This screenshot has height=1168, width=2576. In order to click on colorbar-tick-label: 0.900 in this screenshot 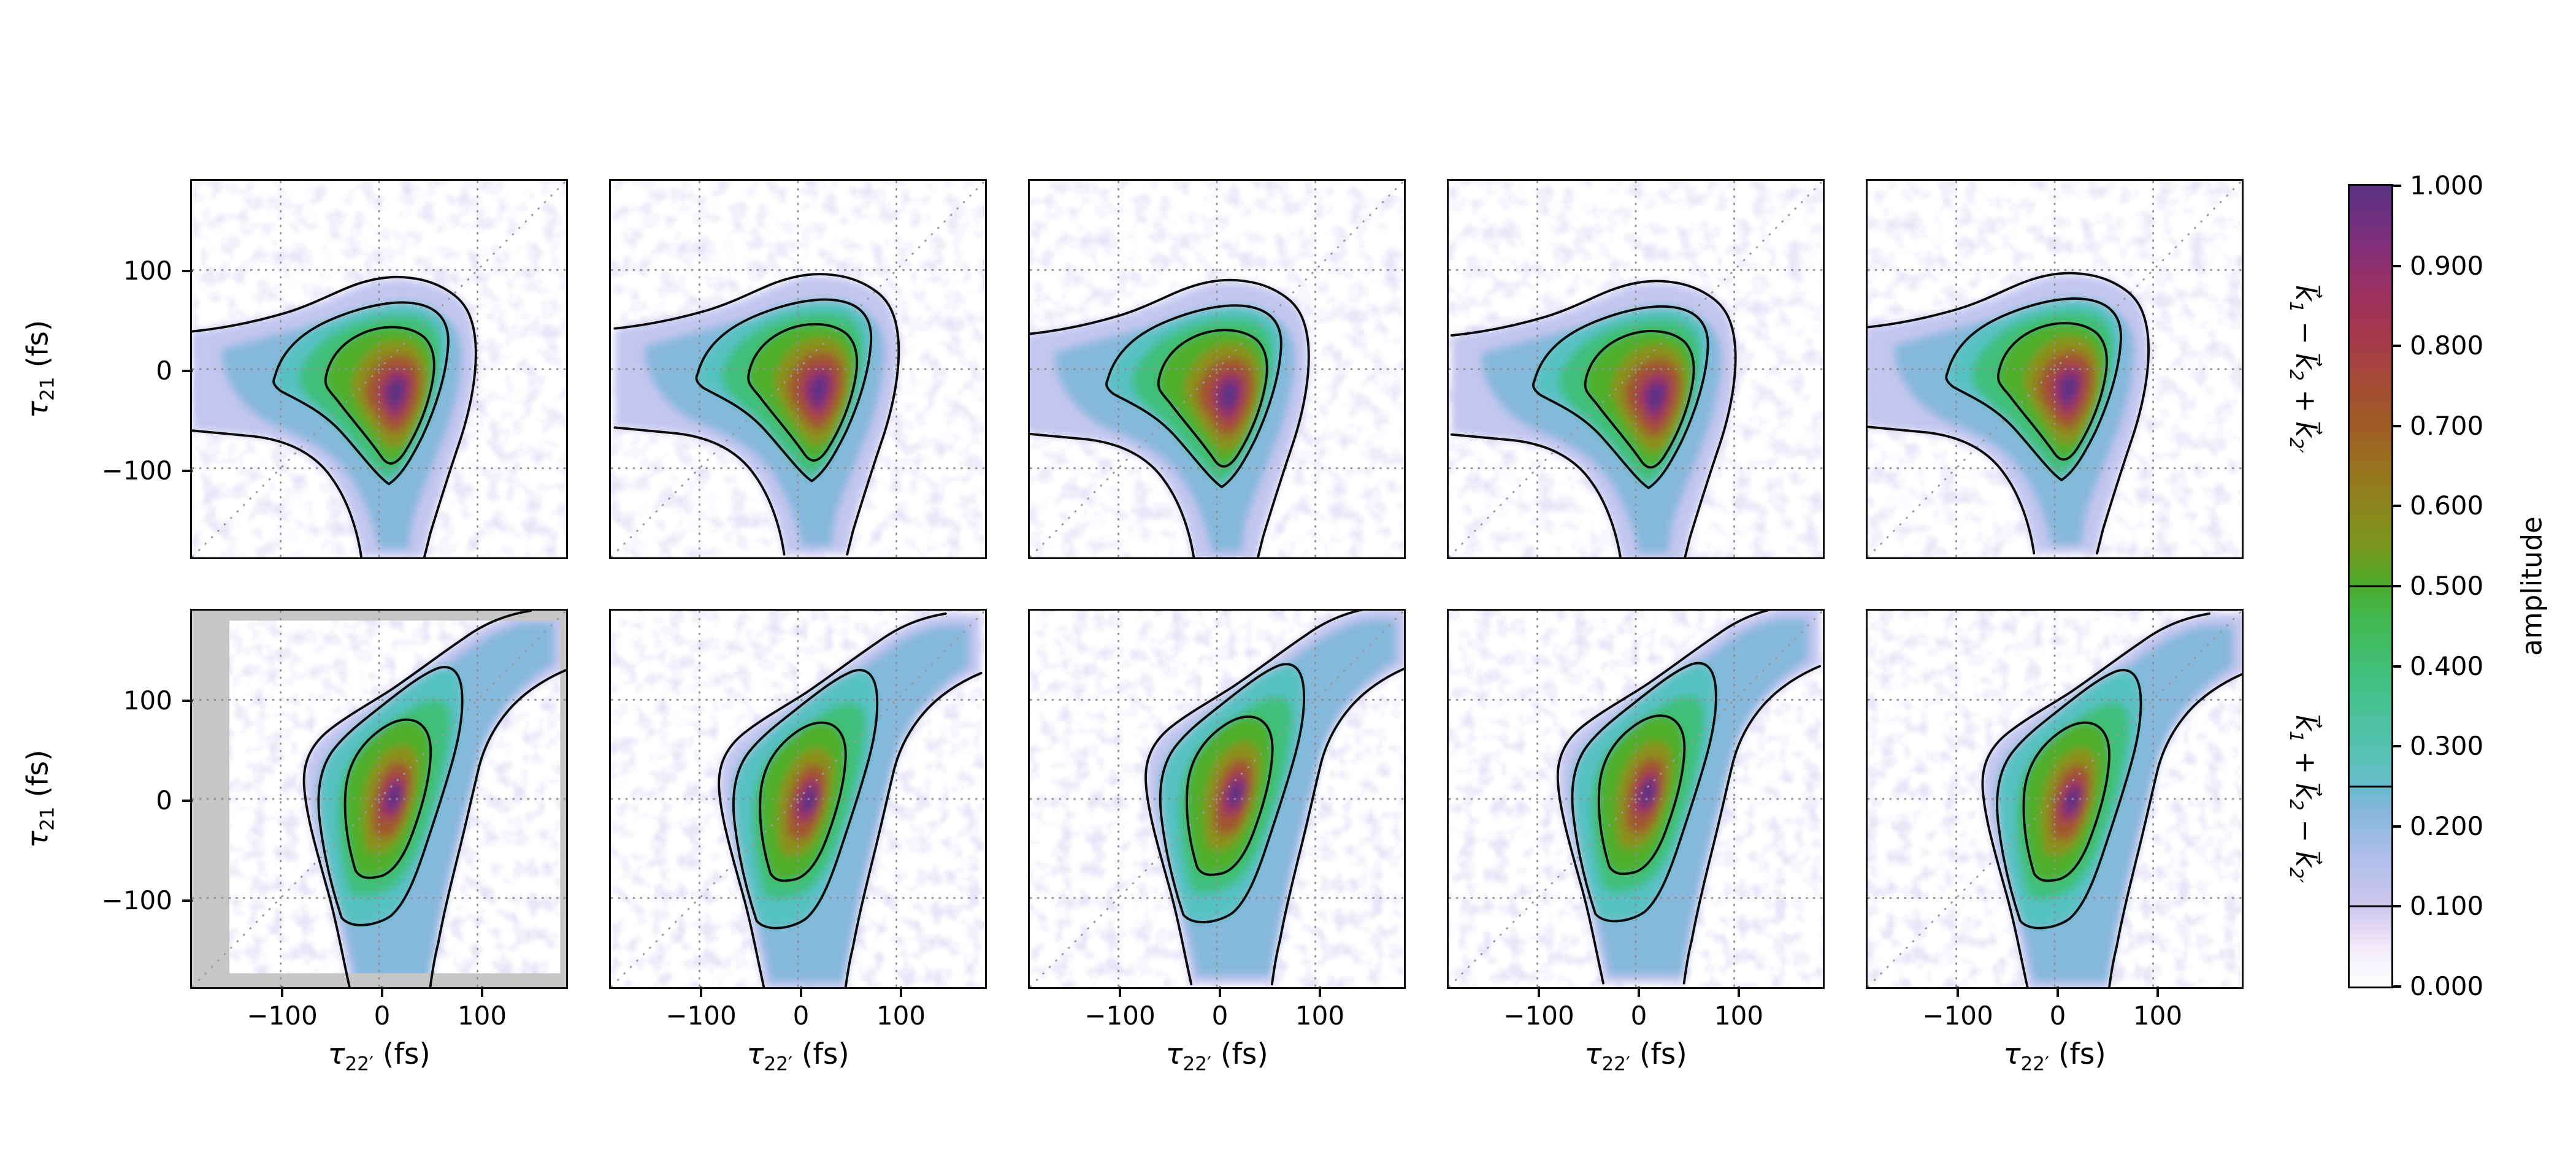, I will do `click(2447, 265)`.